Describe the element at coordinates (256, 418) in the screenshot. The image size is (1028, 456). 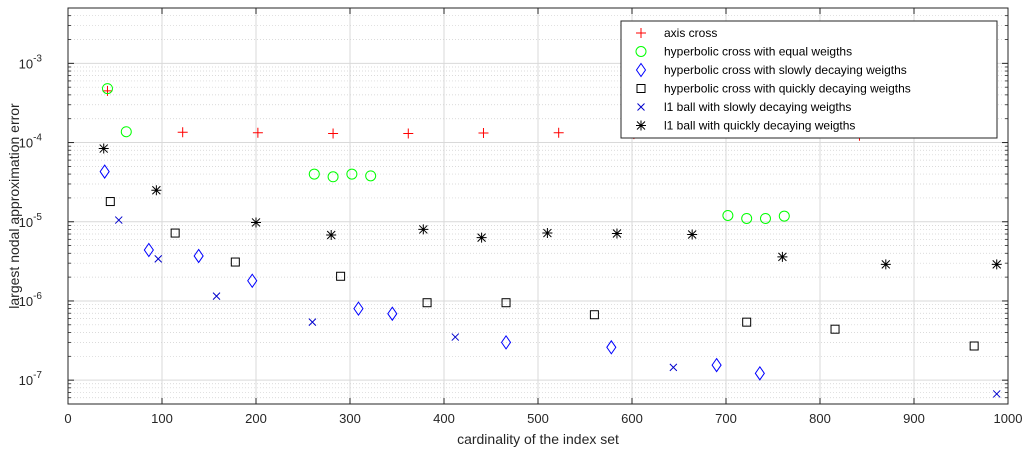
I see `x-tick-label: 200` at that location.